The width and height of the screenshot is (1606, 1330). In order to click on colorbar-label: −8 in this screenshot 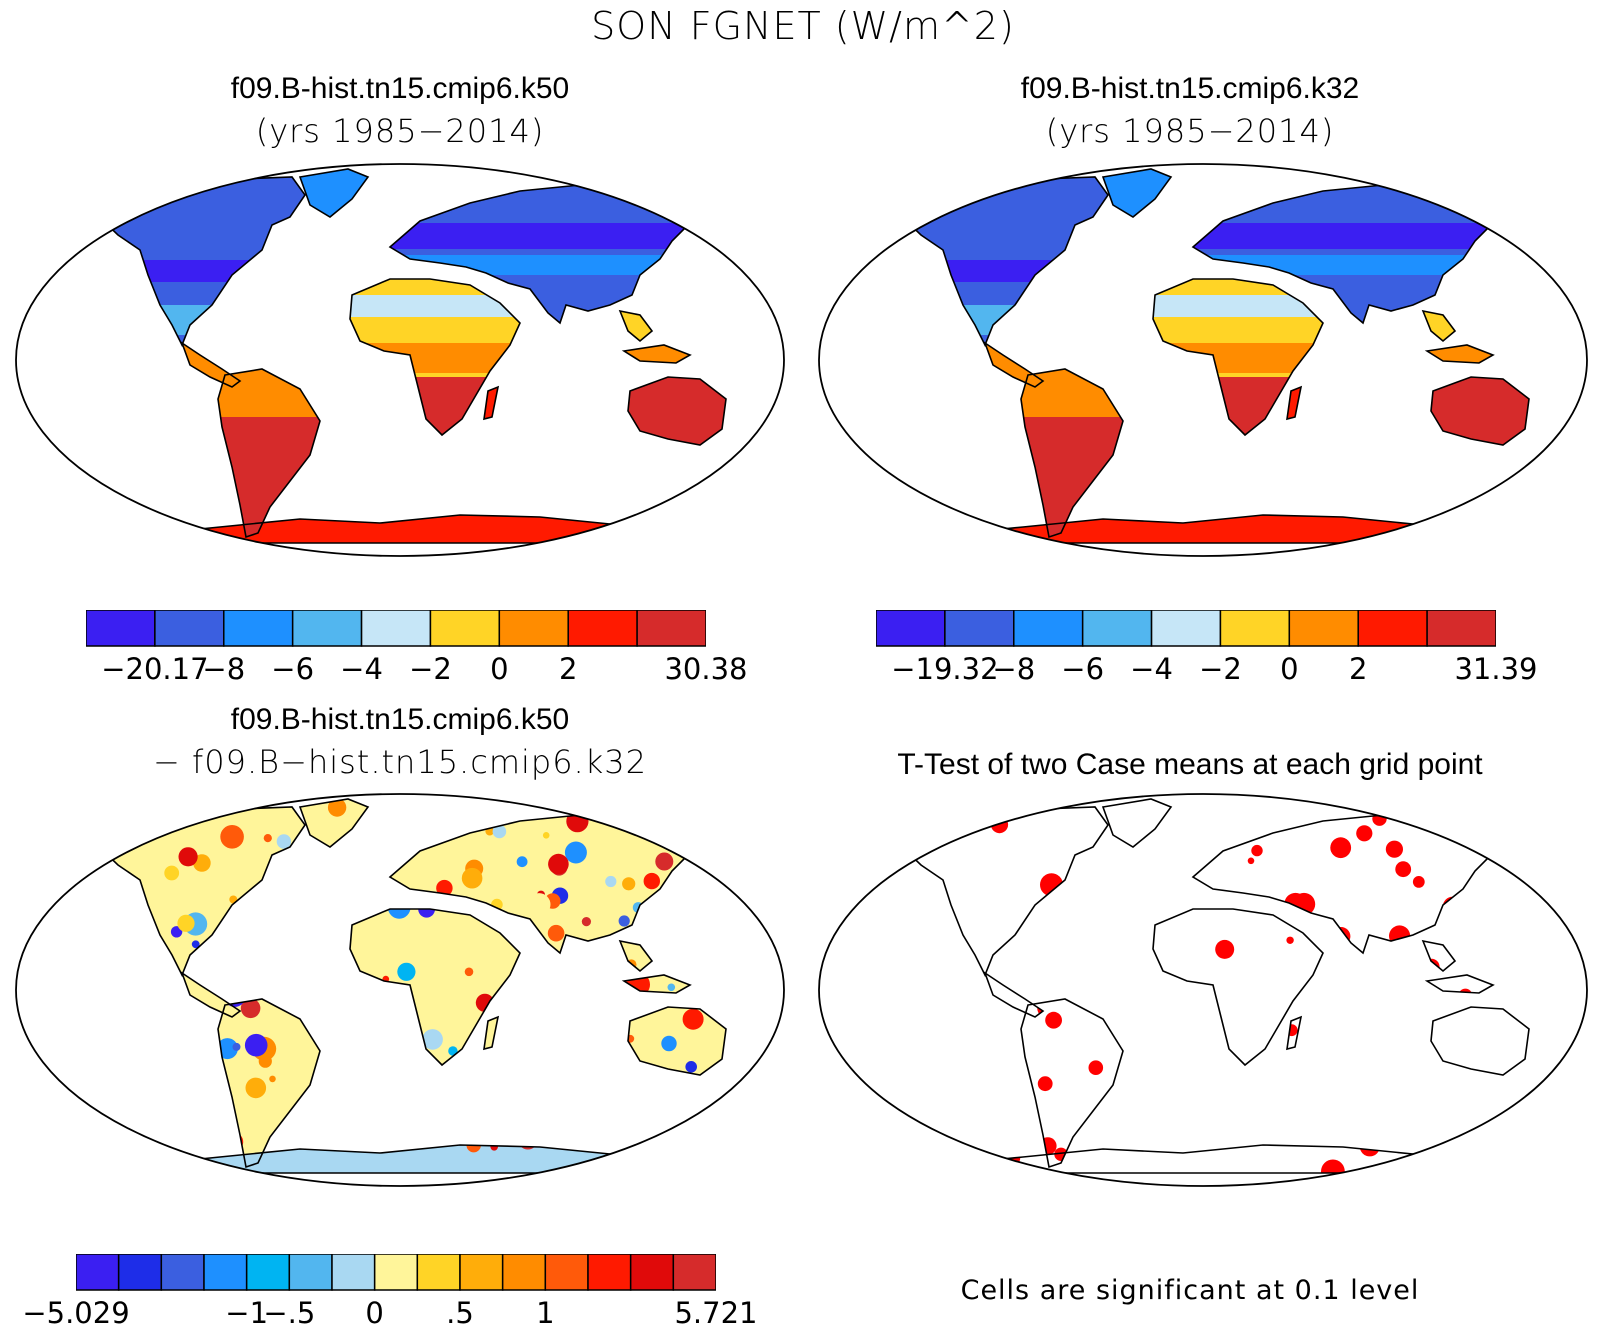, I will do `click(1014, 669)`.